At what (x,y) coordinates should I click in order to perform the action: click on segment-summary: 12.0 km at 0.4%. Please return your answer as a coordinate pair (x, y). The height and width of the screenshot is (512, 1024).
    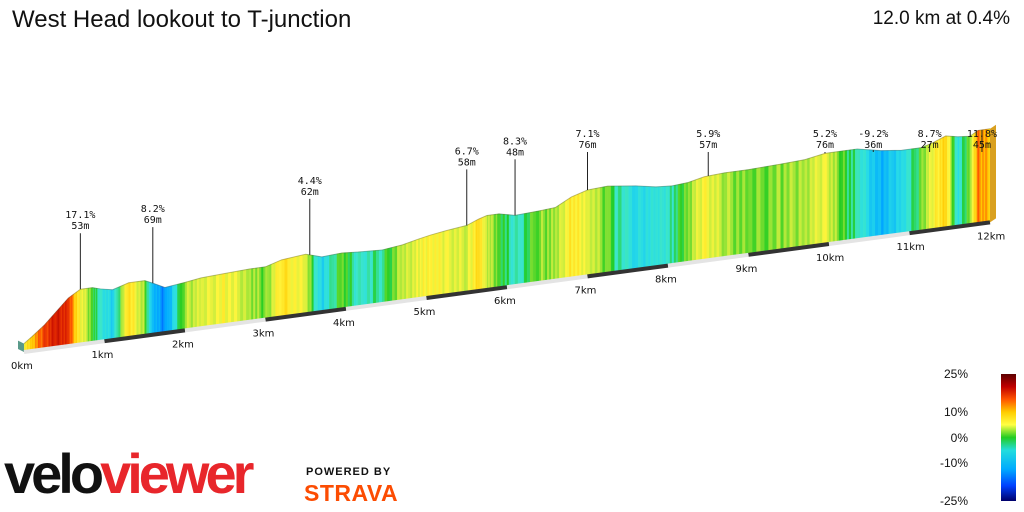
    Looking at the image, I should click on (941, 18).